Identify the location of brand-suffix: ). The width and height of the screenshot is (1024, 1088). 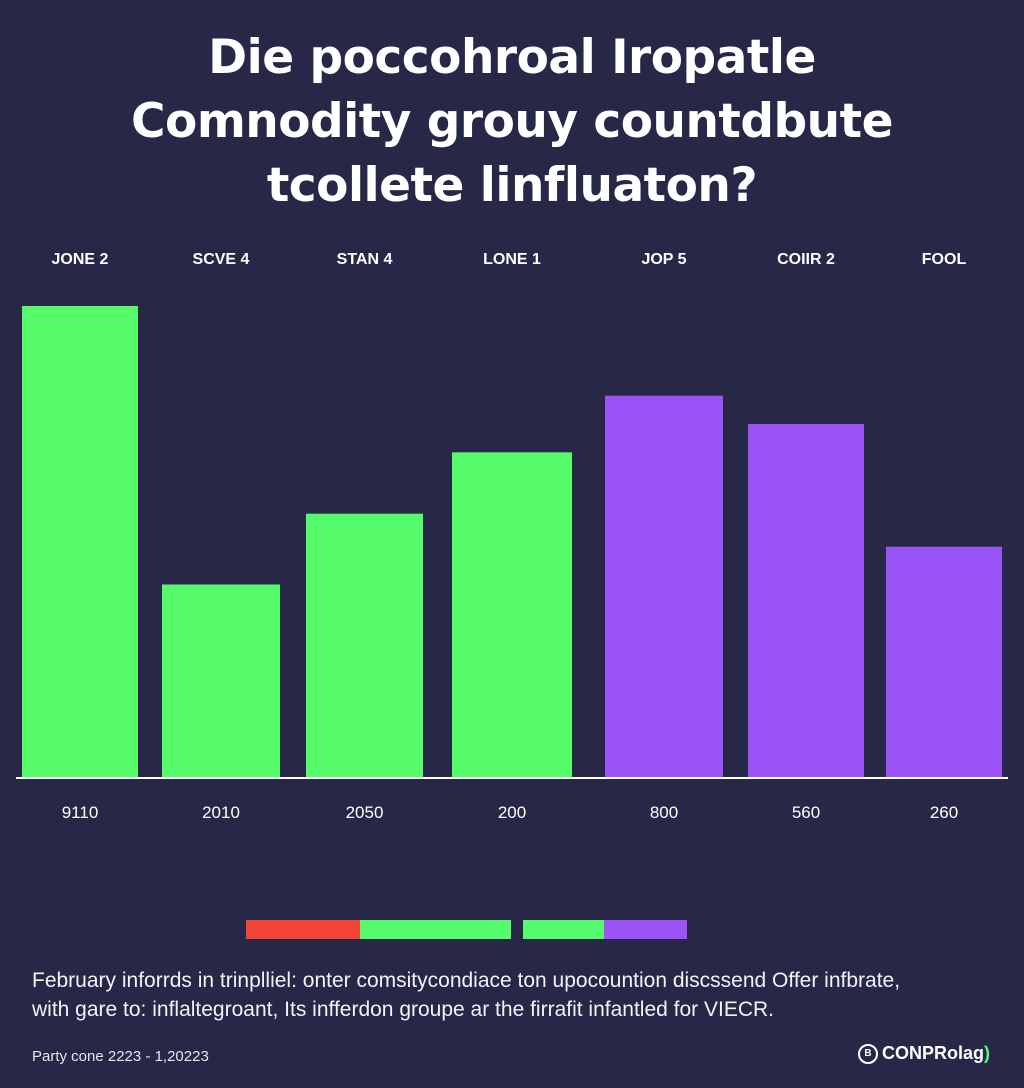
(987, 1053).